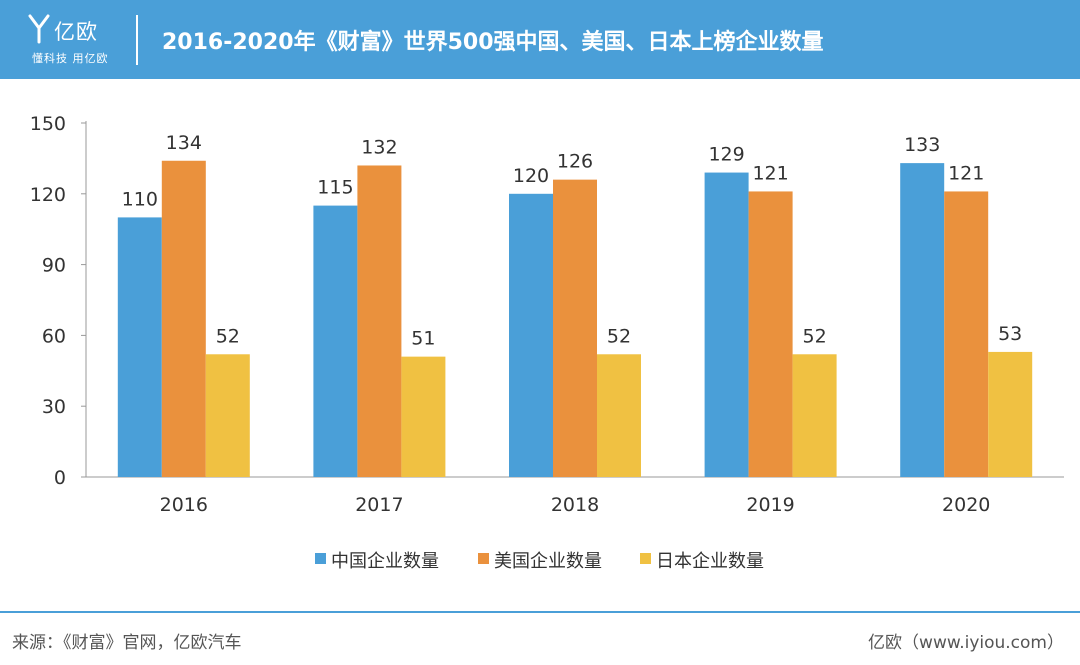  I want to click on legend-label: 美国企业数量, so click(548, 561).